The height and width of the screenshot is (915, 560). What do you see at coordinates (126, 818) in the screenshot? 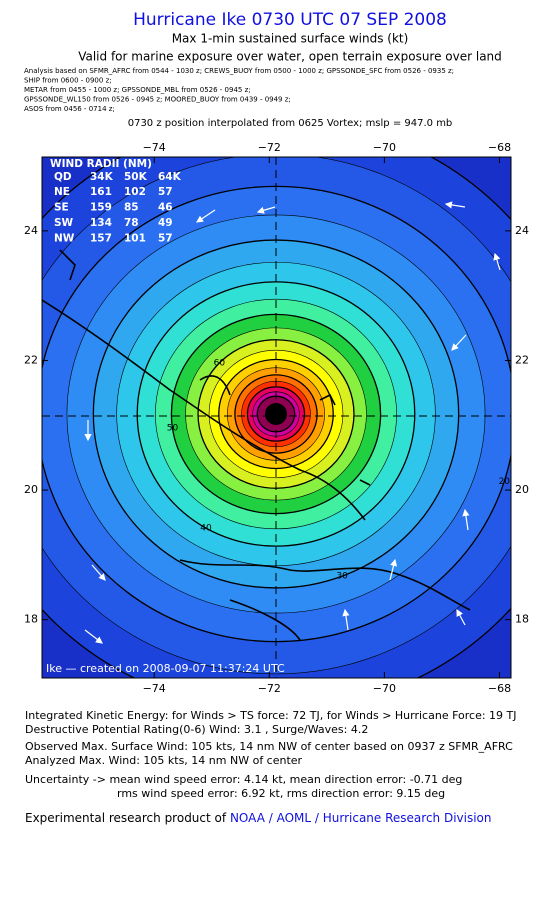
I see `product-text: Experimental research product of` at bounding box center [126, 818].